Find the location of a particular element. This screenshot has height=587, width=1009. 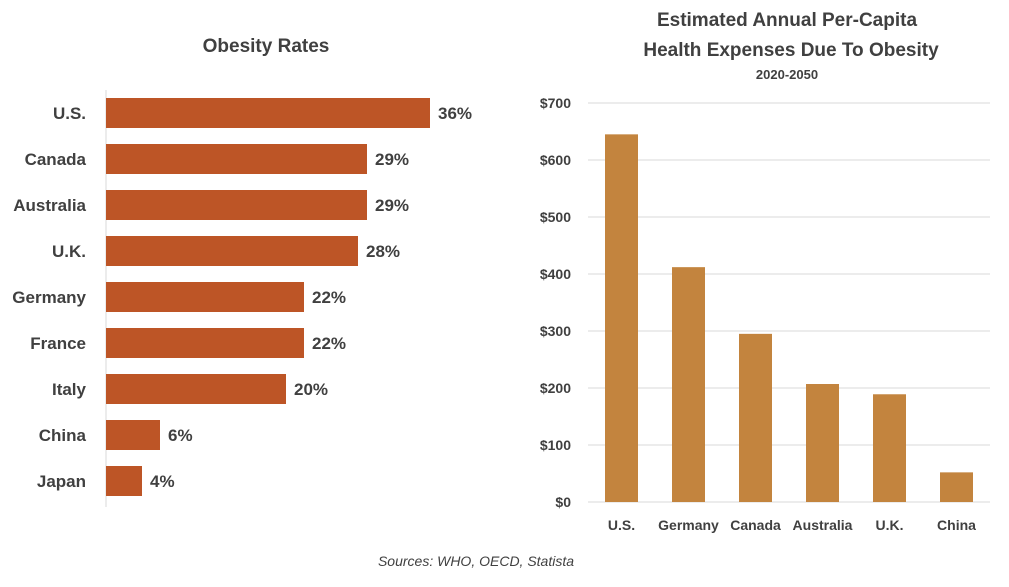

right-x-tick-label-1: Germany is located at coordinates (688, 525).